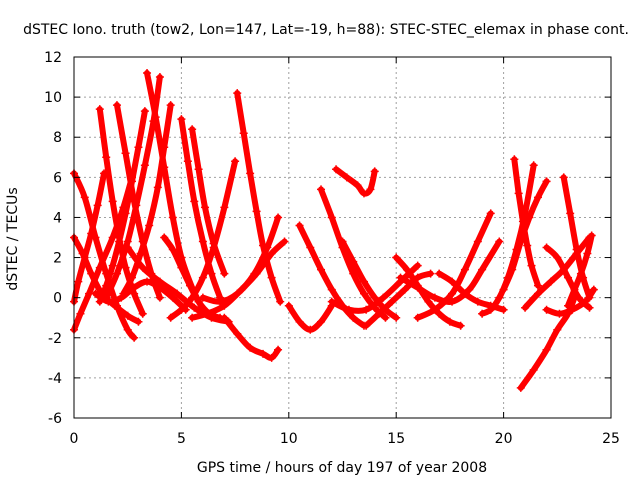 The width and height of the screenshot is (640, 480). I want to click on y-tick-label: 12, so click(53, 58).